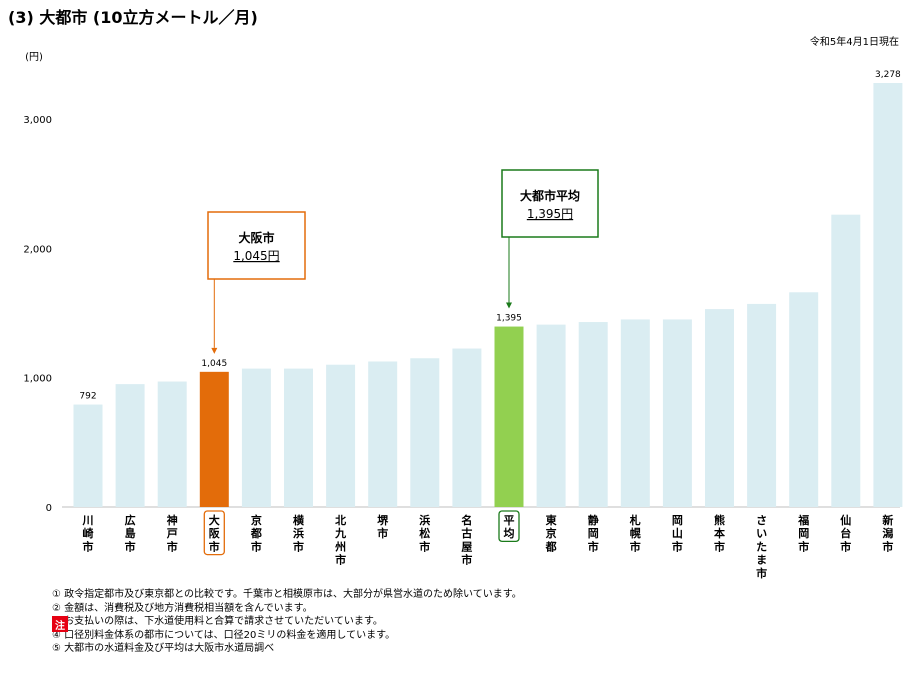  I want to click on x-tick-label: 熊本市, so click(719, 533).